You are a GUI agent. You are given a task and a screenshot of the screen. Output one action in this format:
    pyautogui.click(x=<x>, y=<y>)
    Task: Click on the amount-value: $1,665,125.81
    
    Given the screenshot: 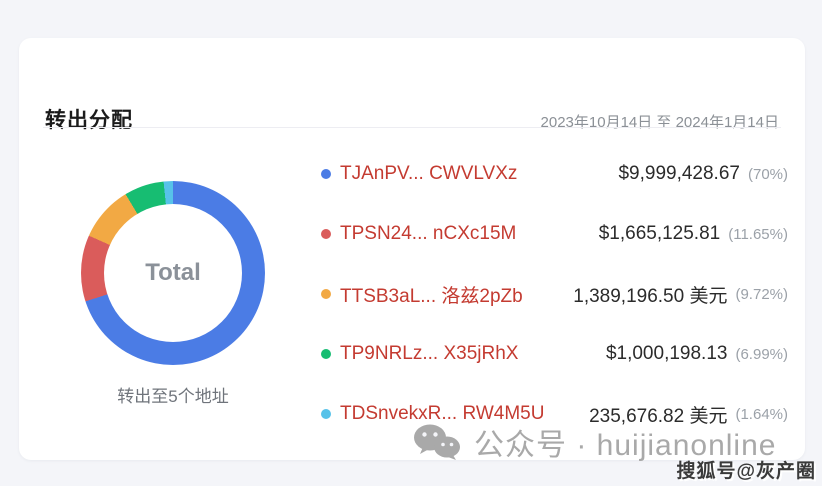 What is the action you would take?
    pyautogui.click(x=659, y=233)
    